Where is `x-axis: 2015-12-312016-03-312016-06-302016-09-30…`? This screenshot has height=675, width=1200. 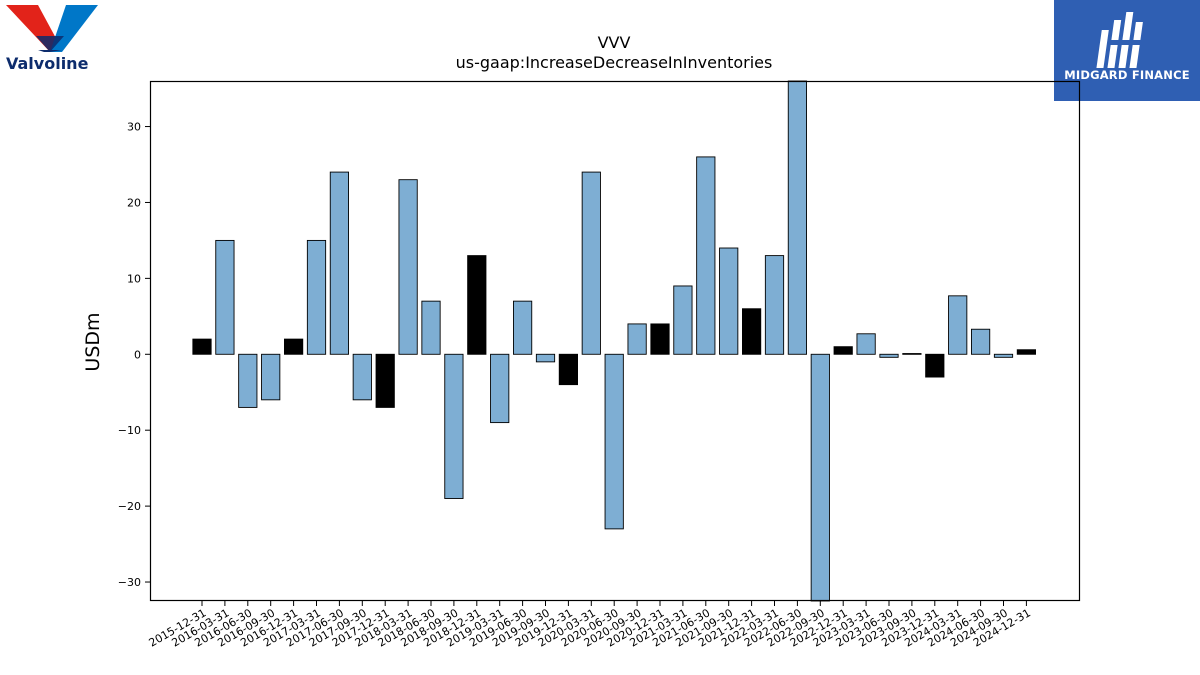
x-axis: 2015-12-312016-03-312016-06-302016-09-30… is located at coordinates (590, 625).